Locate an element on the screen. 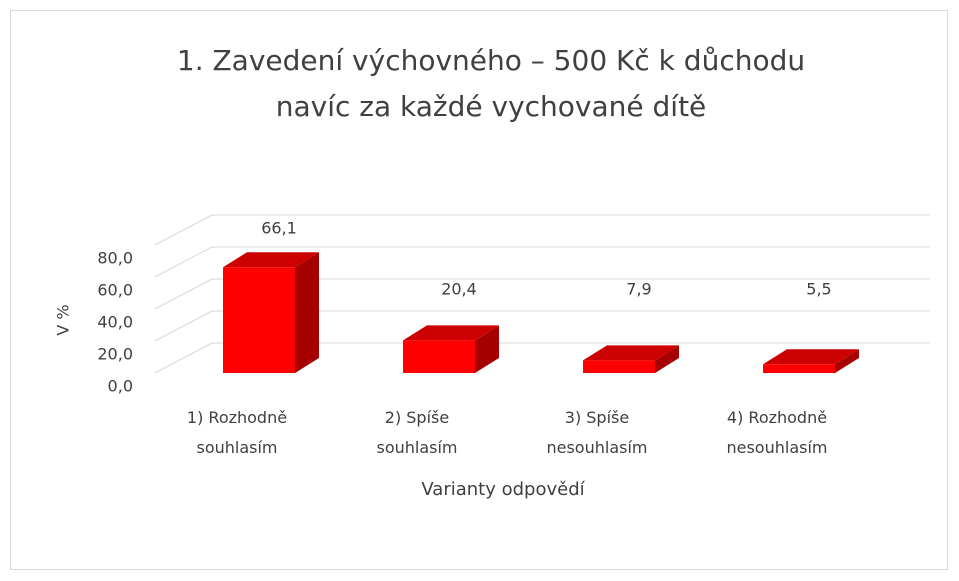 This screenshot has width=959, height=581. y-tick-label: 0,0 is located at coordinates (120, 386).